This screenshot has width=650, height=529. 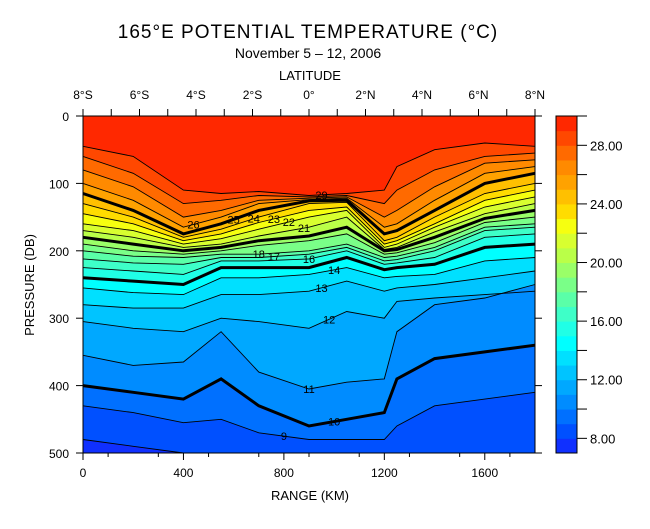 What do you see at coordinates (535, 95) in the screenshot?
I see `latitude-tick-label: 8°N` at bounding box center [535, 95].